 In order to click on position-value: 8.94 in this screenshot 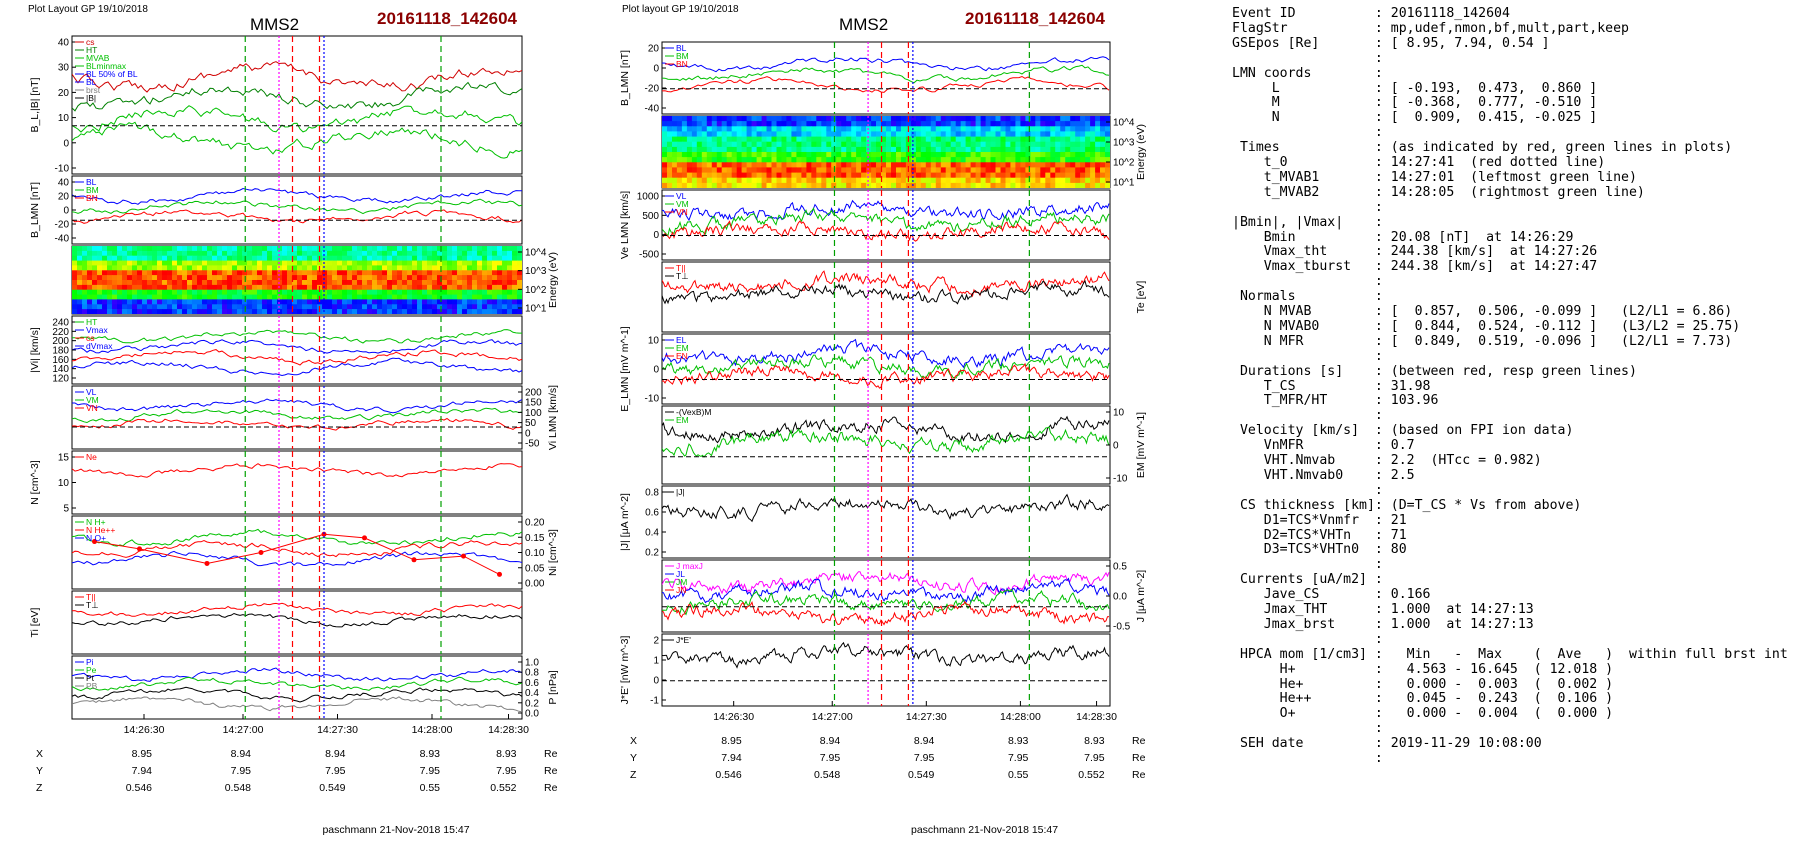, I will do `click(924, 741)`.